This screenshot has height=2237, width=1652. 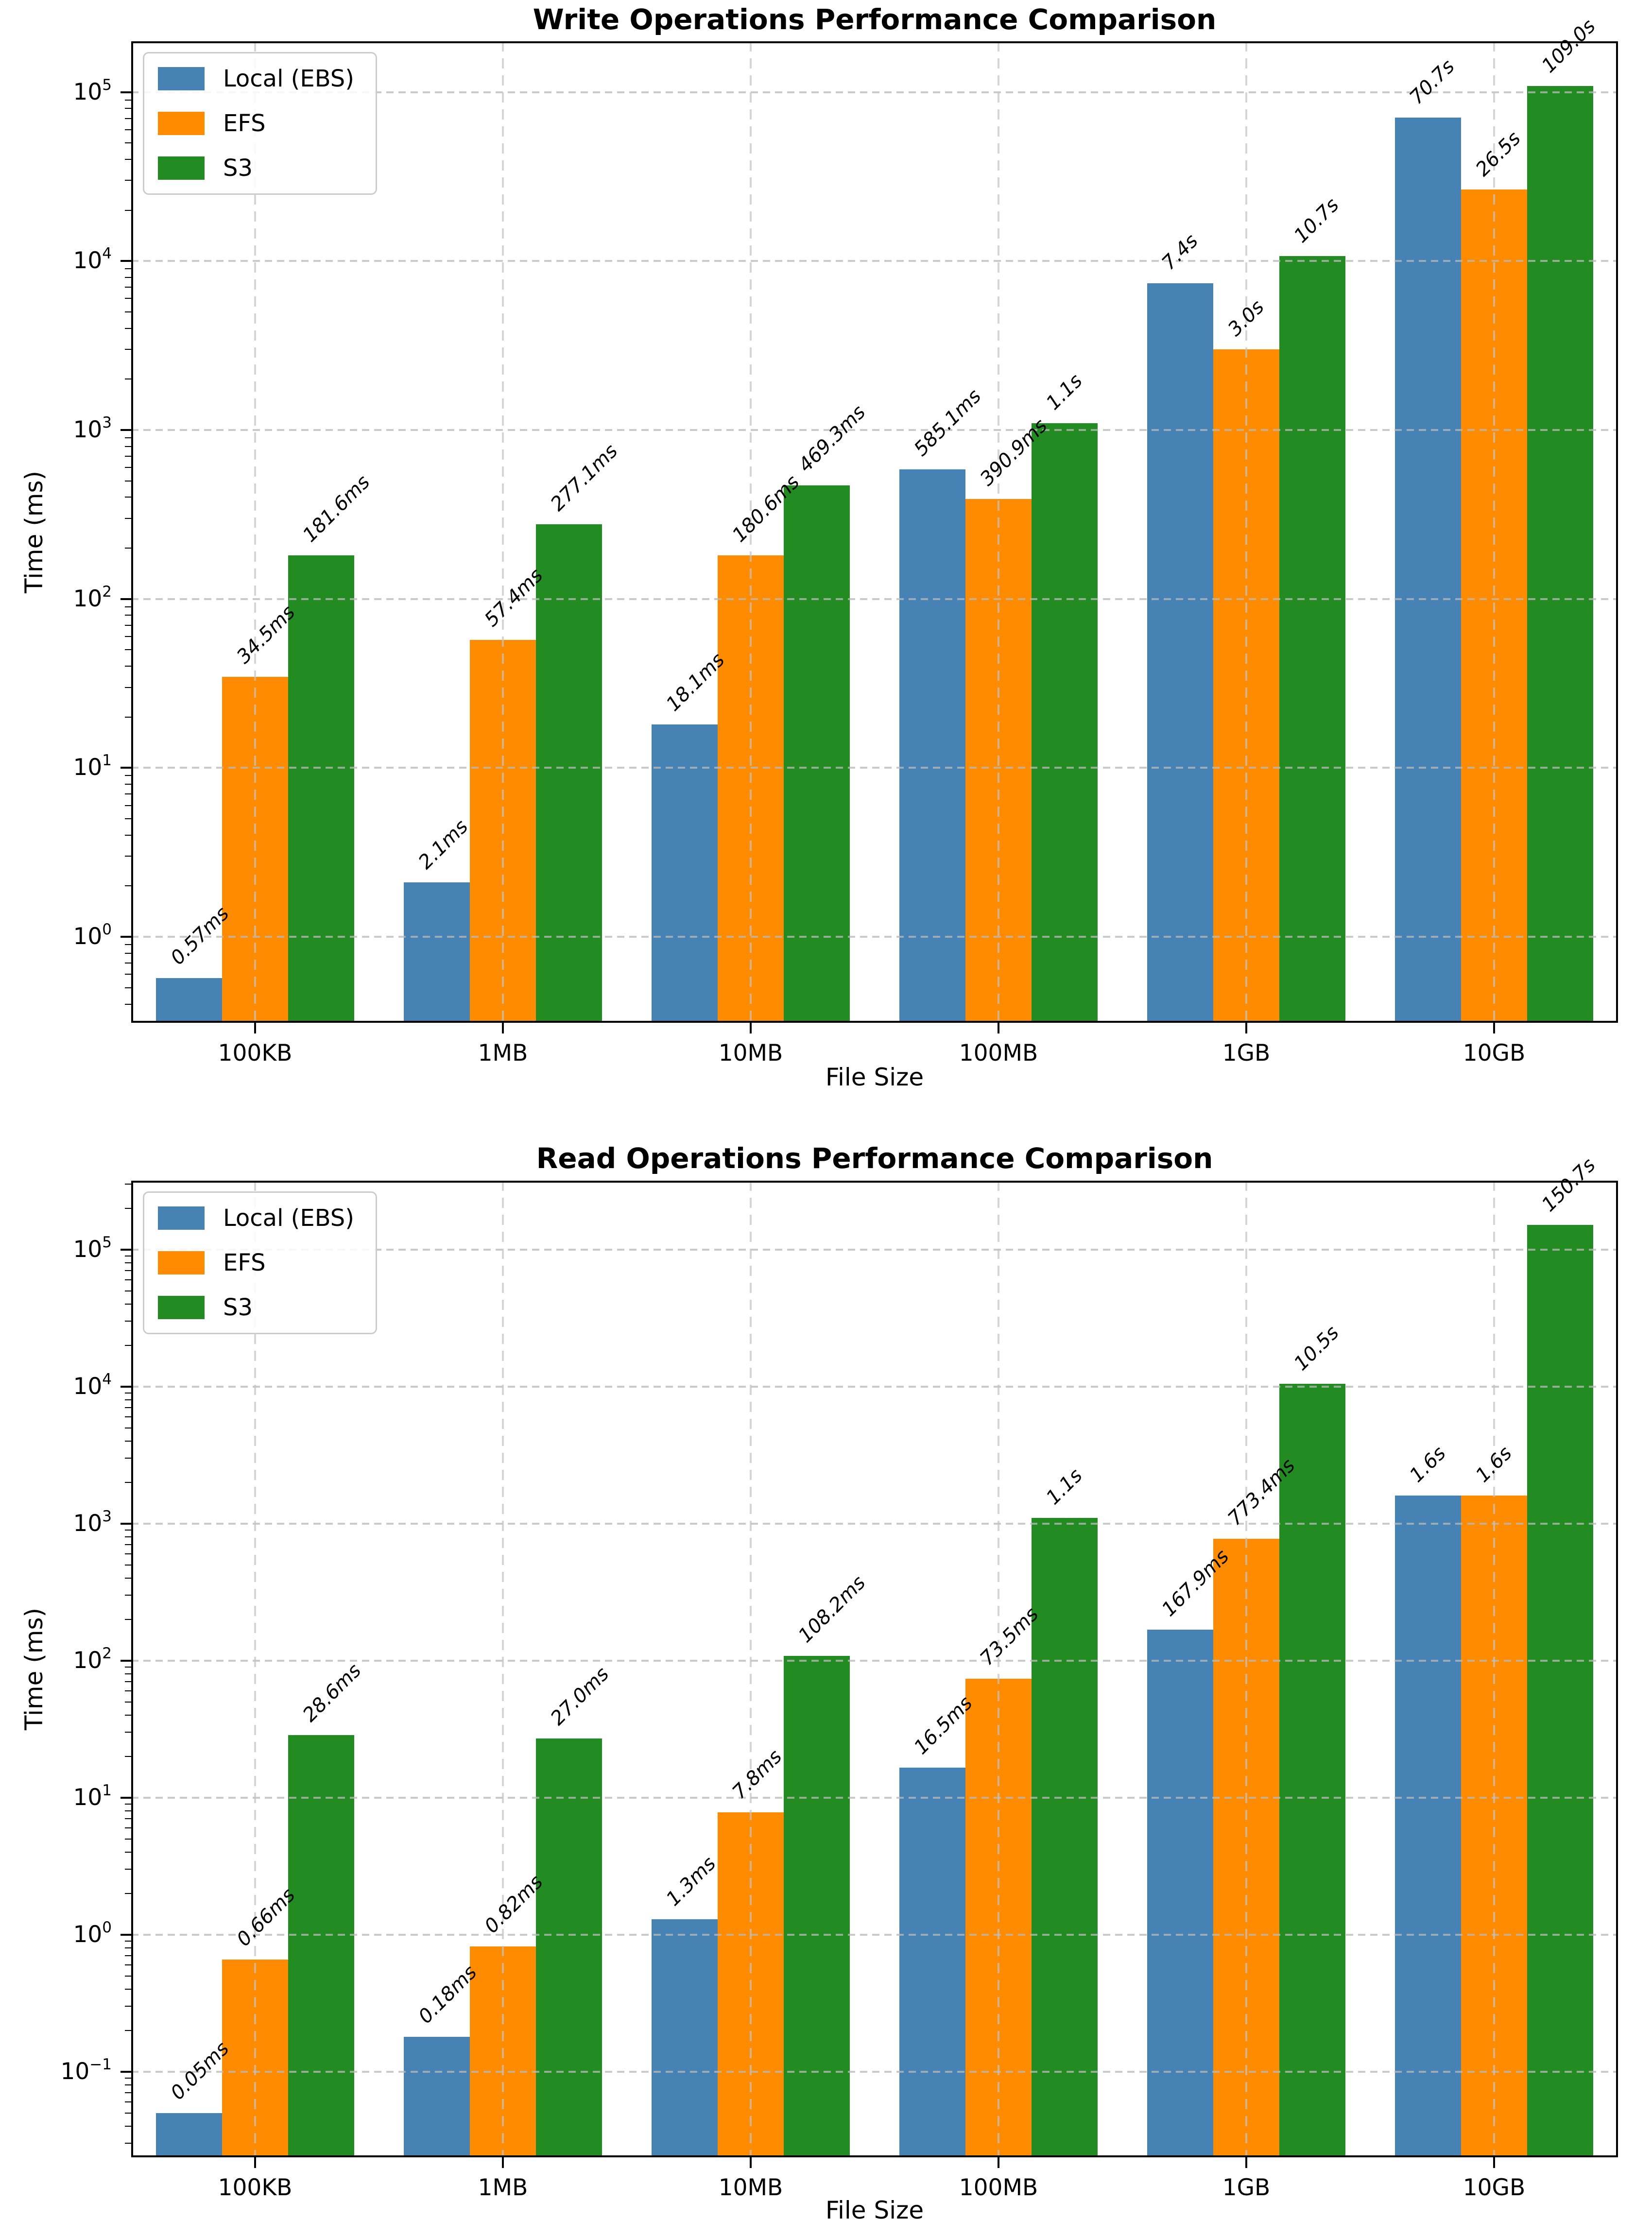 I want to click on bar-value-label: 28.6ms, so click(x=332, y=1692).